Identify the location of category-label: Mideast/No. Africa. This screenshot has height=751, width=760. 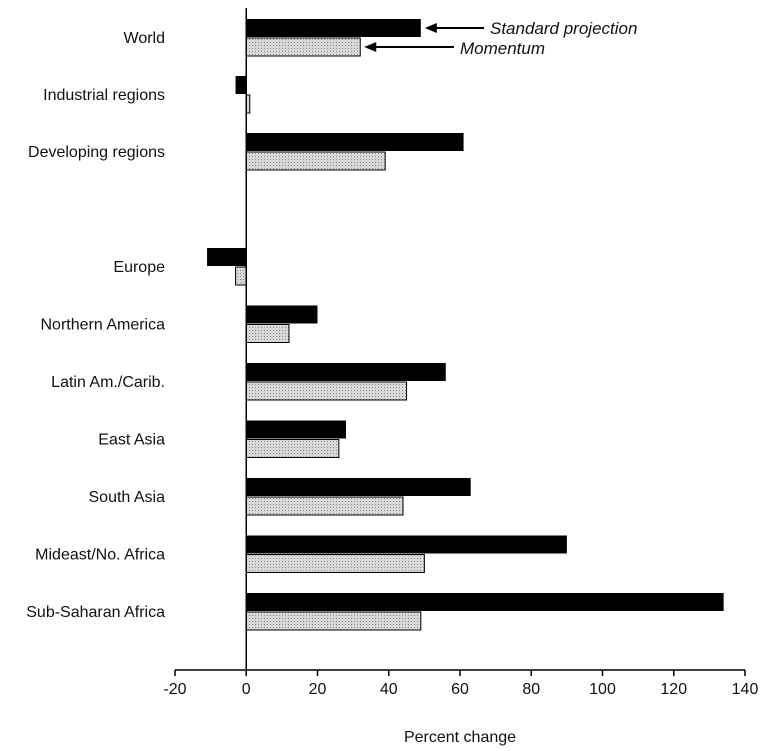
(100, 555).